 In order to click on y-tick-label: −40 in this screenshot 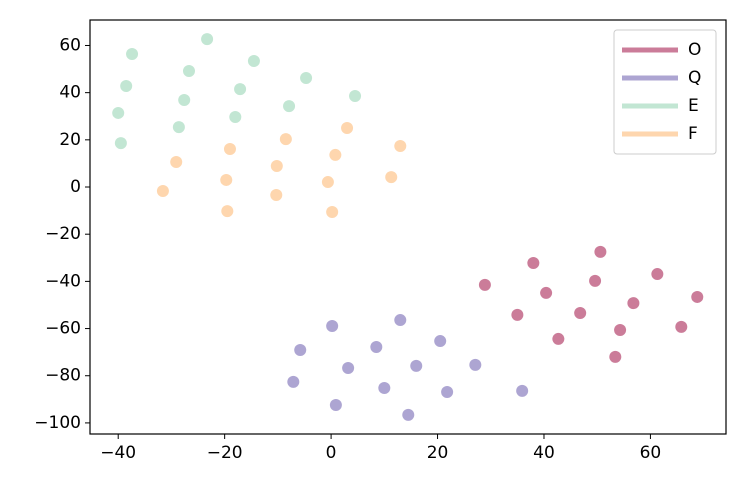, I will do `click(63, 281)`.